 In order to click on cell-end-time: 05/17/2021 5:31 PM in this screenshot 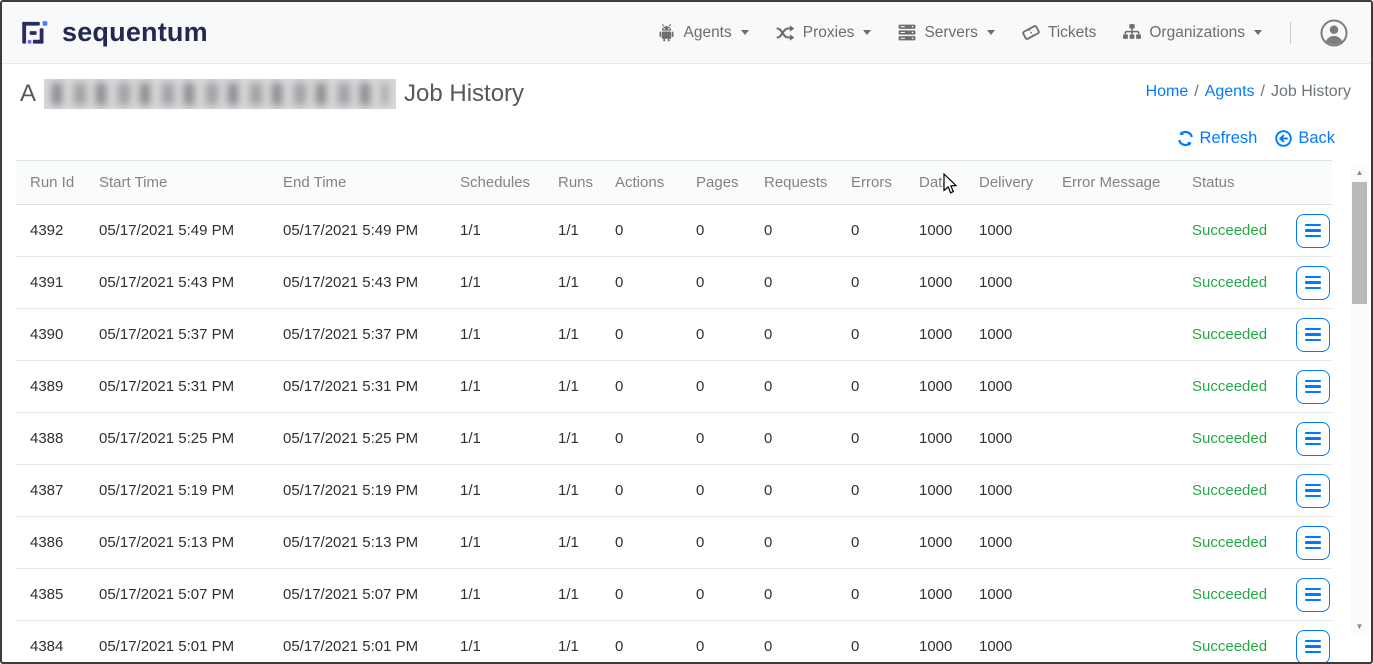, I will do `click(357, 386)`.